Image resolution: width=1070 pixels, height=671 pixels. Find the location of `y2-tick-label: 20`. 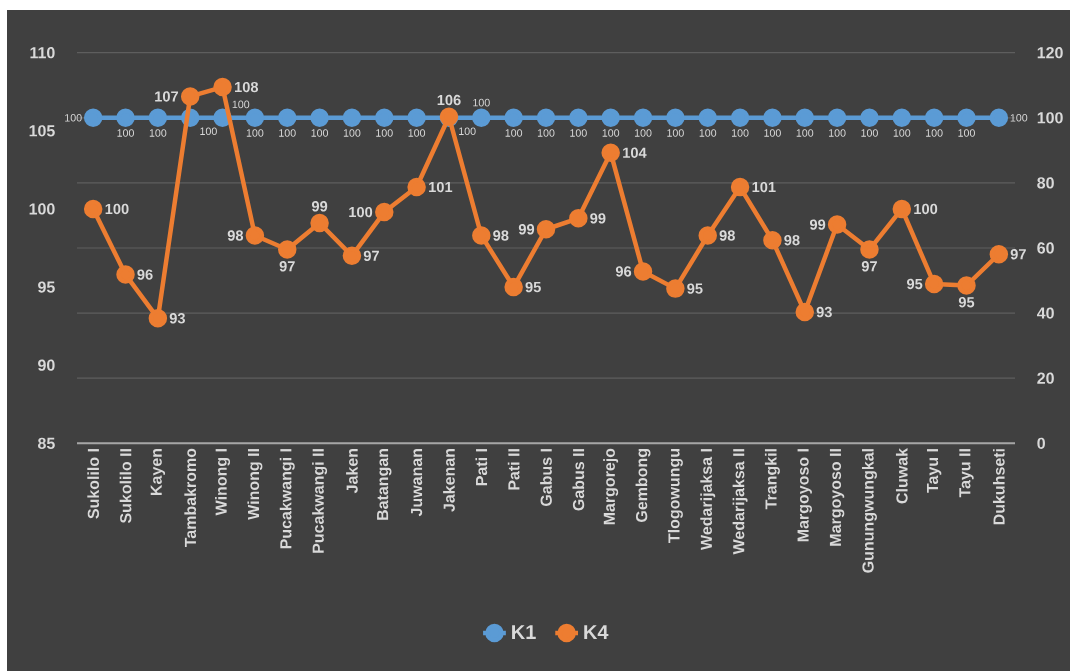

y2-tick-label: 20 is located at coordinates (1045, 378).